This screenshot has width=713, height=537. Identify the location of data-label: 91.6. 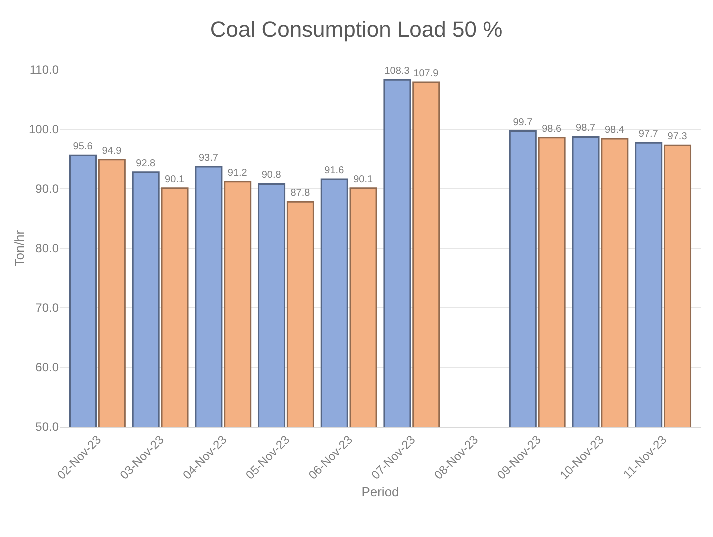
(334, 170).